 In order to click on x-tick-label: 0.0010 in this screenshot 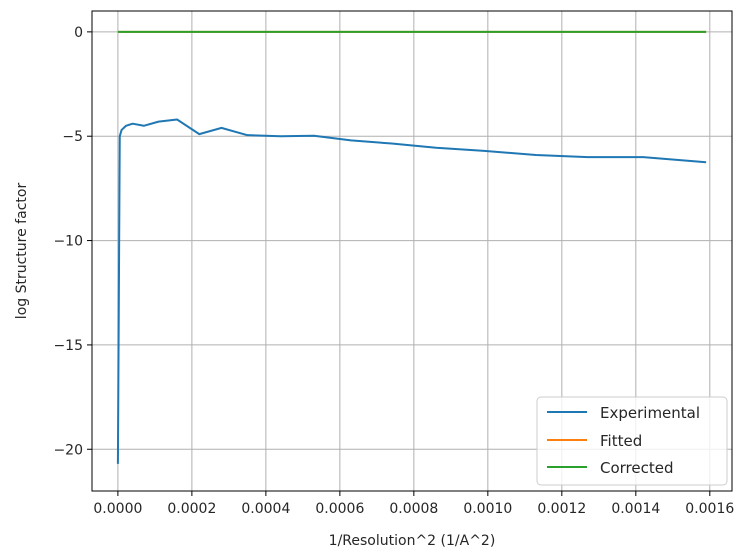, I will do `click(487, 509)`.